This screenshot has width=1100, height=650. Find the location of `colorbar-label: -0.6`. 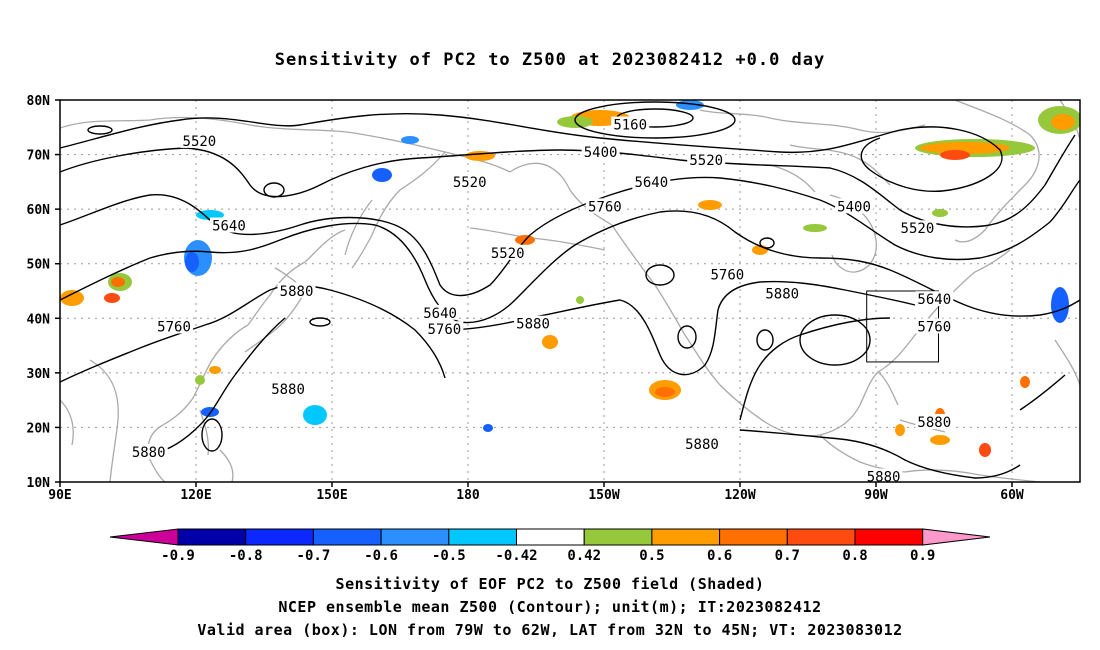

colorbar-label: -0.6 is located at coordinates (381, 556).